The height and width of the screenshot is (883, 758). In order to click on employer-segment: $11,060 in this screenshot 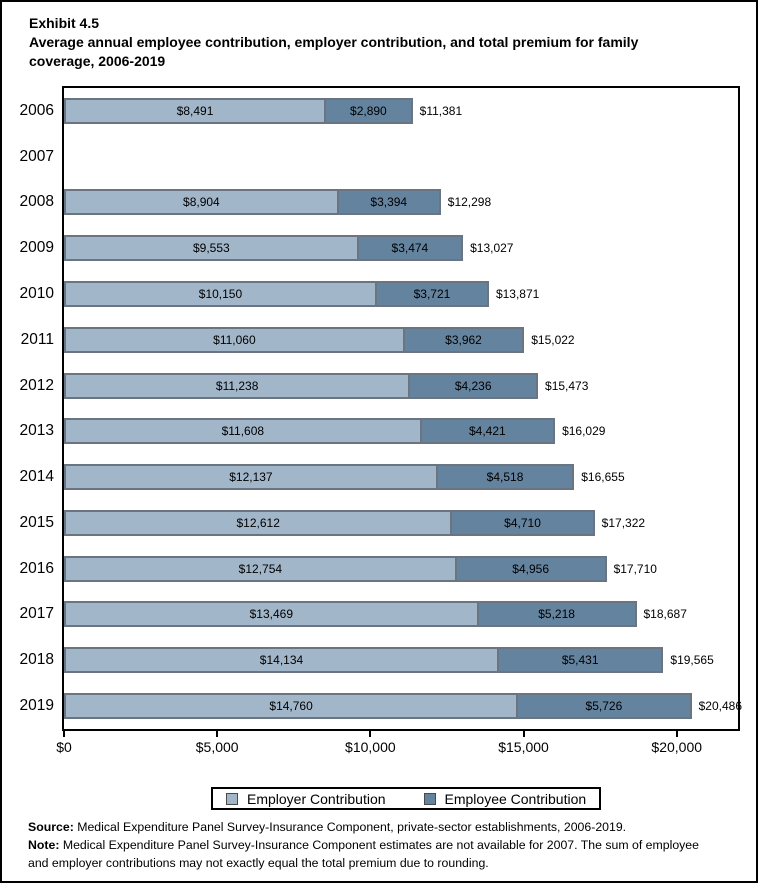, I will do `click(233, 339)`.